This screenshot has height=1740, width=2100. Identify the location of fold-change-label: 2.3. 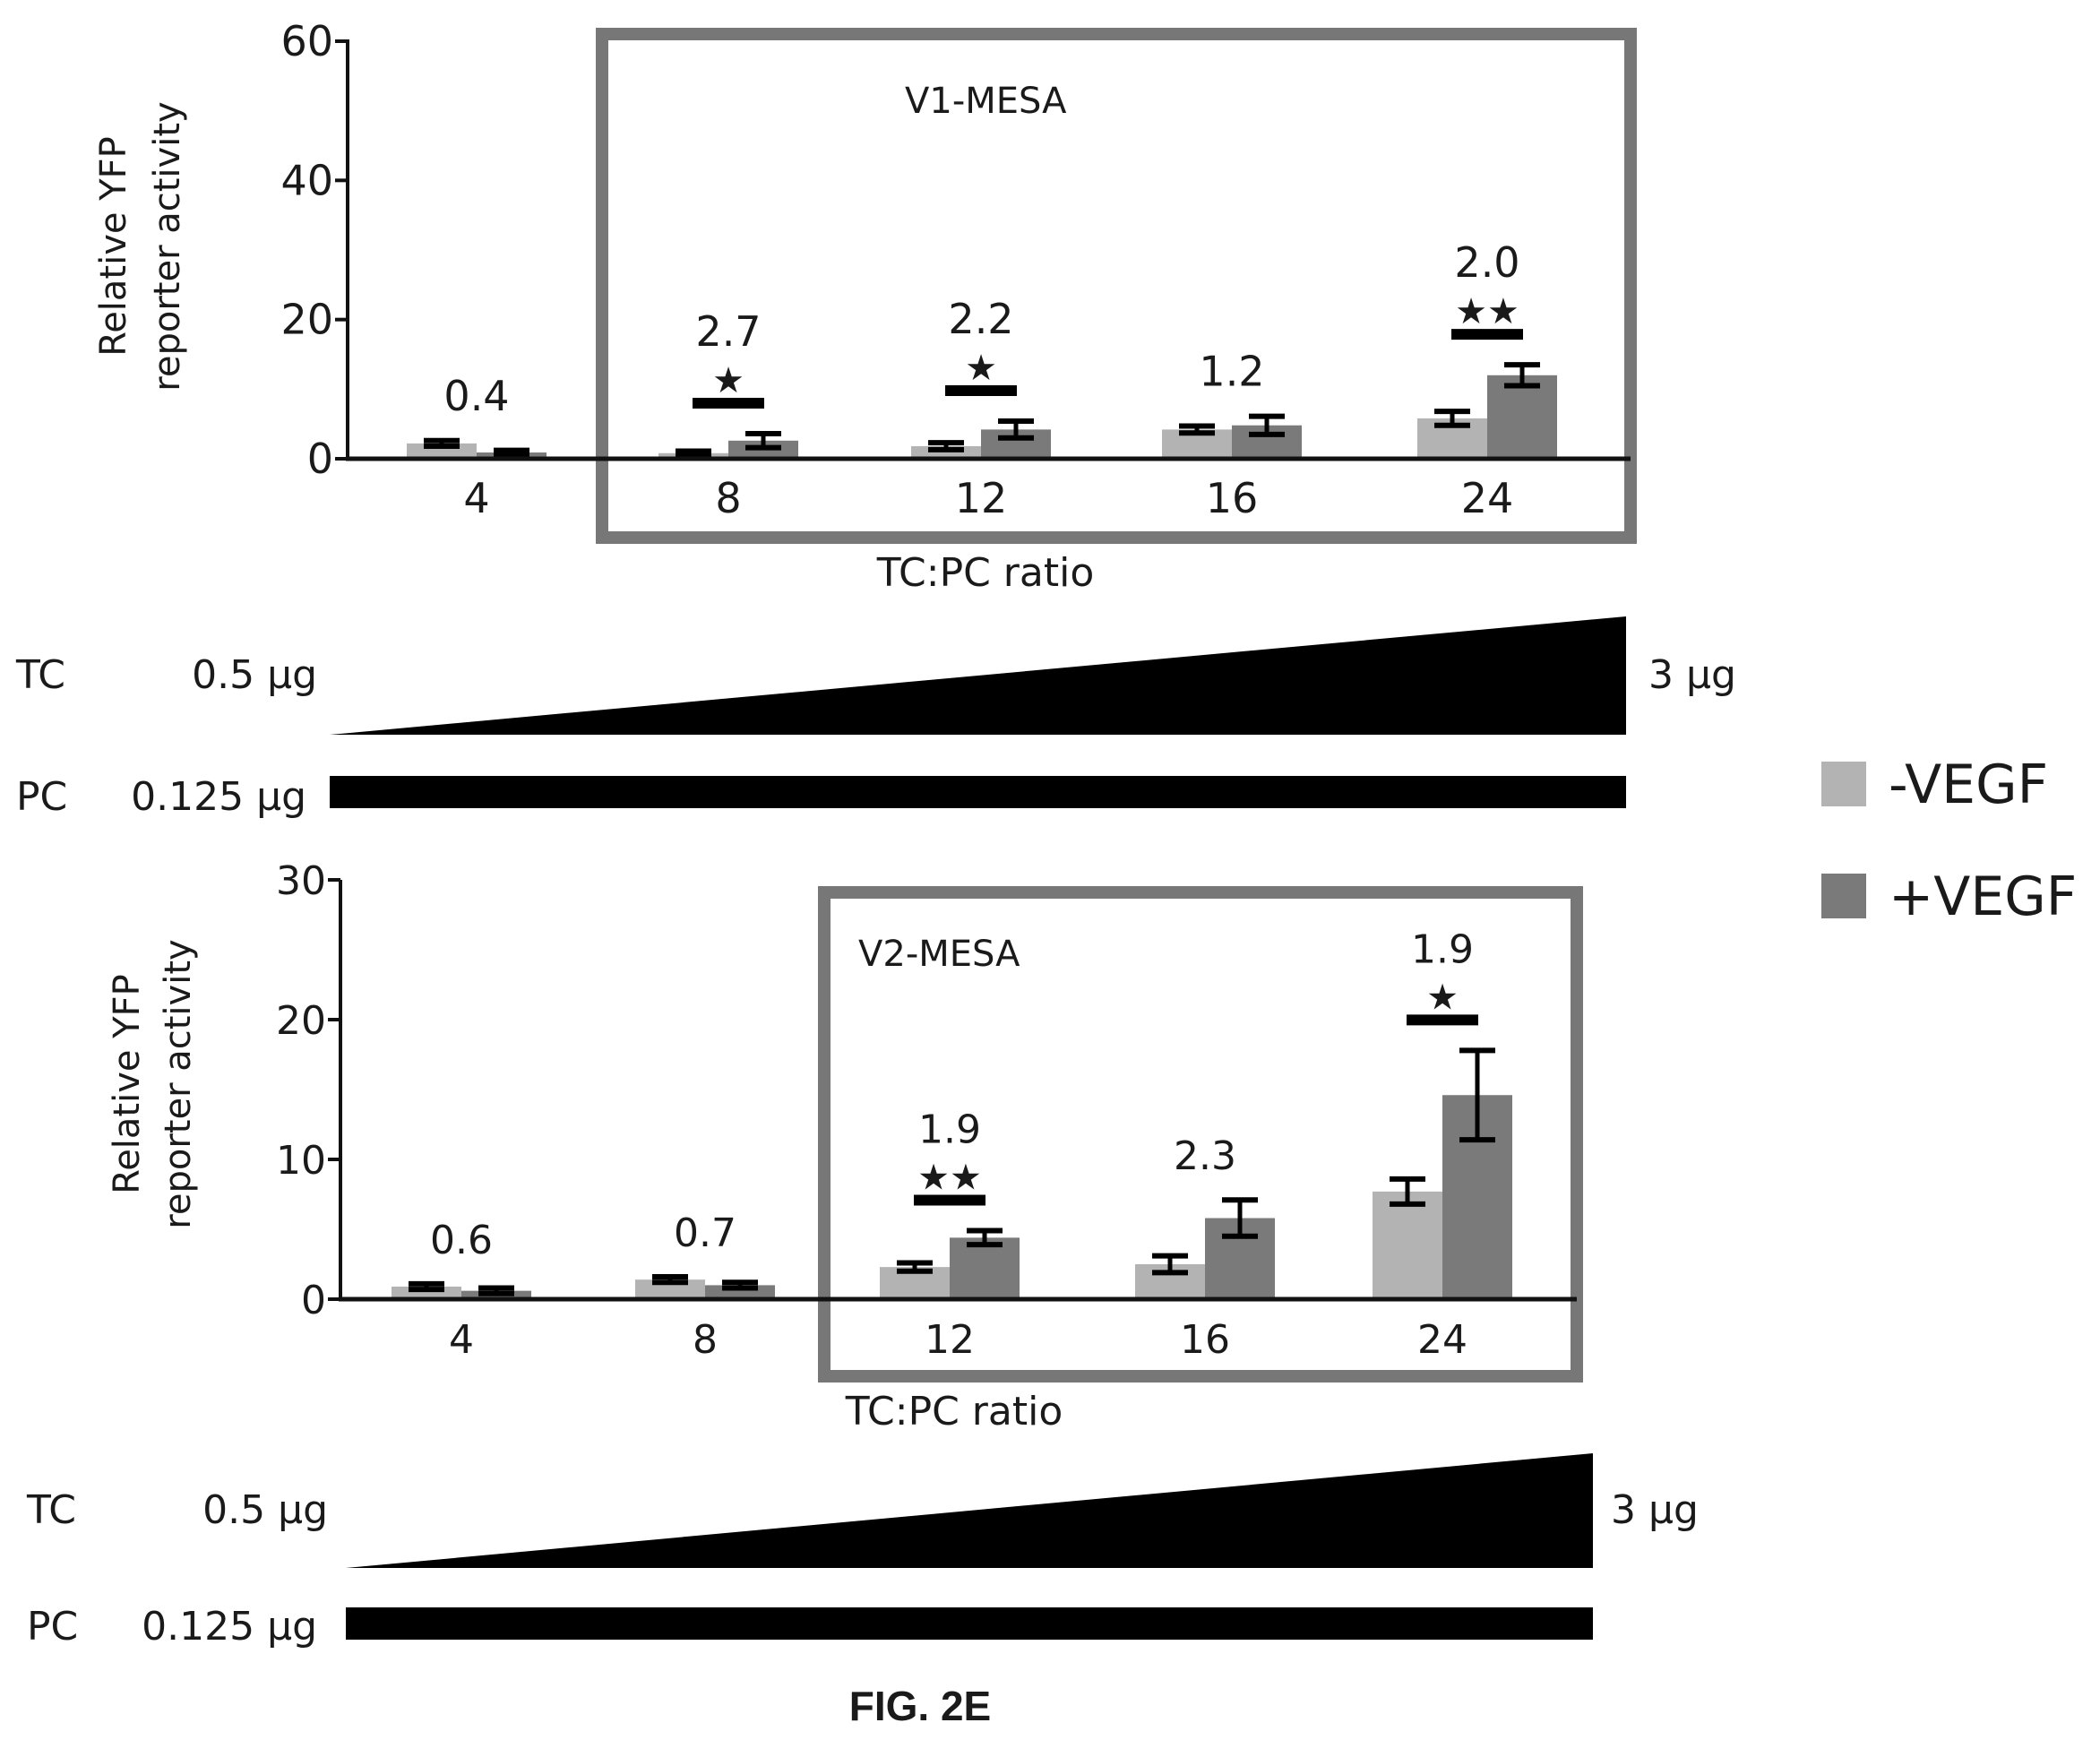
(1205, 1156).